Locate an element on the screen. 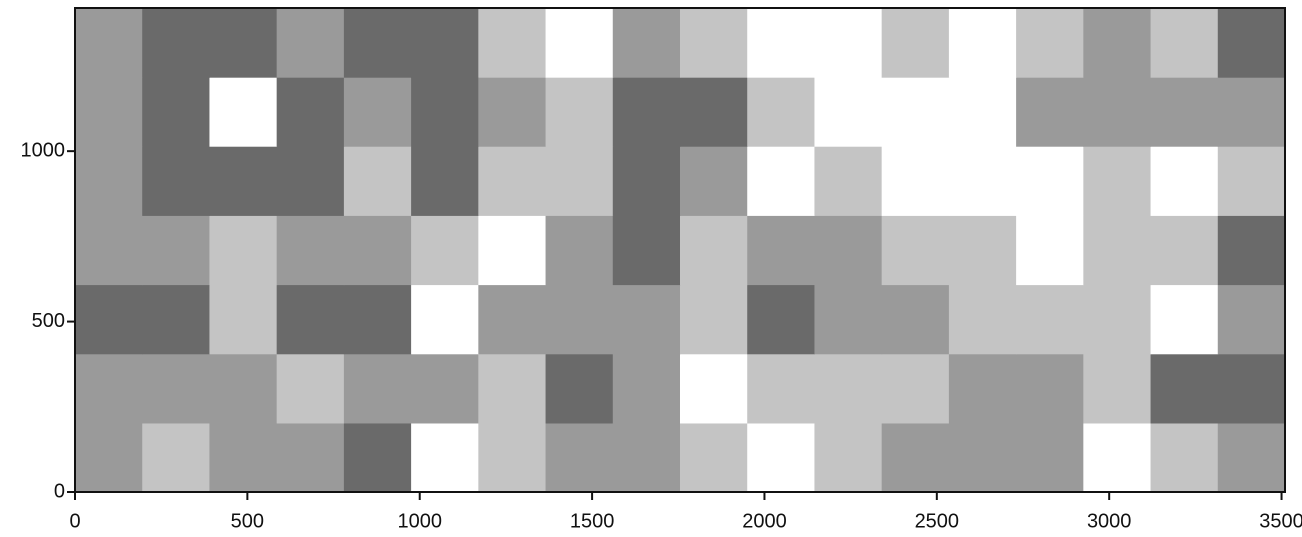 The image size is (1302, 537). x-tick-label: 3500 is located at coordinates (1280, 521).